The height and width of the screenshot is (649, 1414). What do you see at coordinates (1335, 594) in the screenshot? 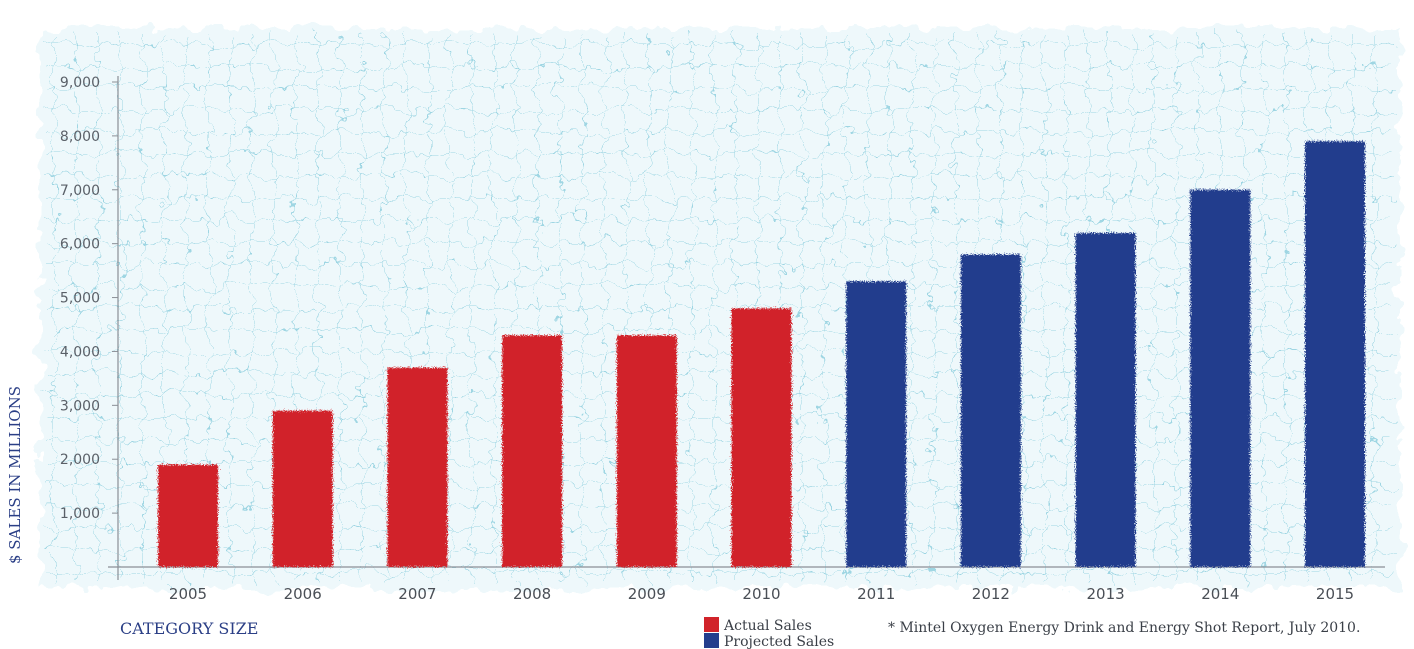
I see `x-tick-label: 2015` at bounding box center [1335, 594].